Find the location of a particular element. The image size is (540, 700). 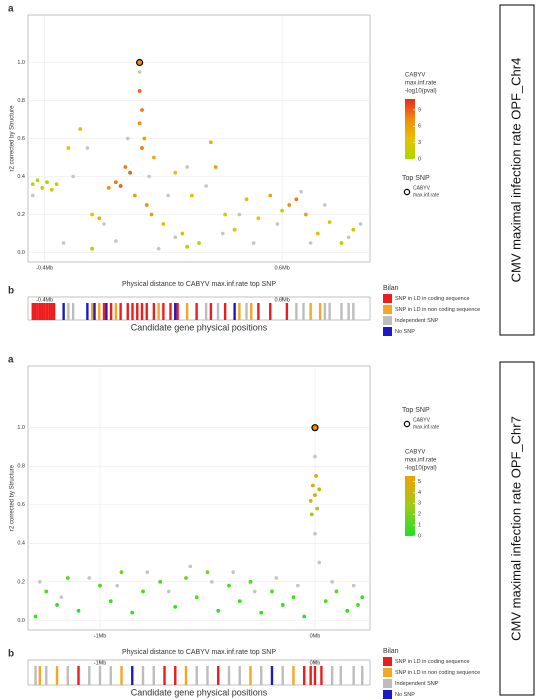

y-tick-label: 0.6 is located at coordinates (21, 139).